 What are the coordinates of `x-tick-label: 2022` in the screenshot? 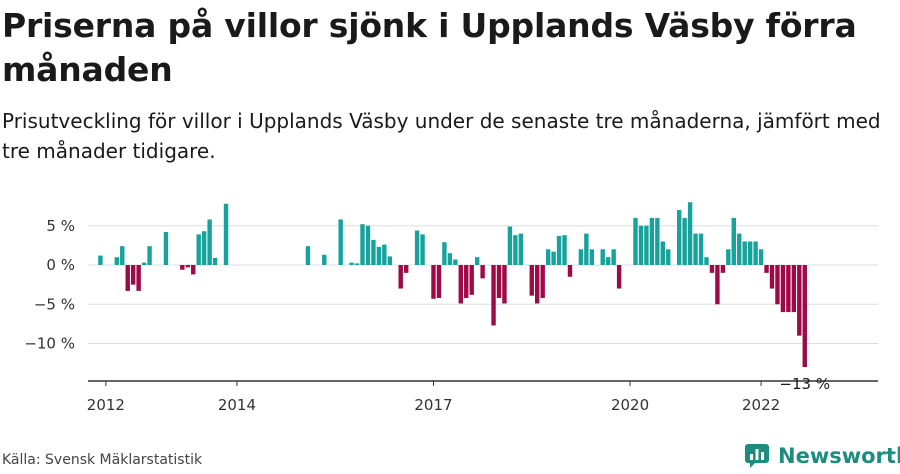 It's located at (761, 405).